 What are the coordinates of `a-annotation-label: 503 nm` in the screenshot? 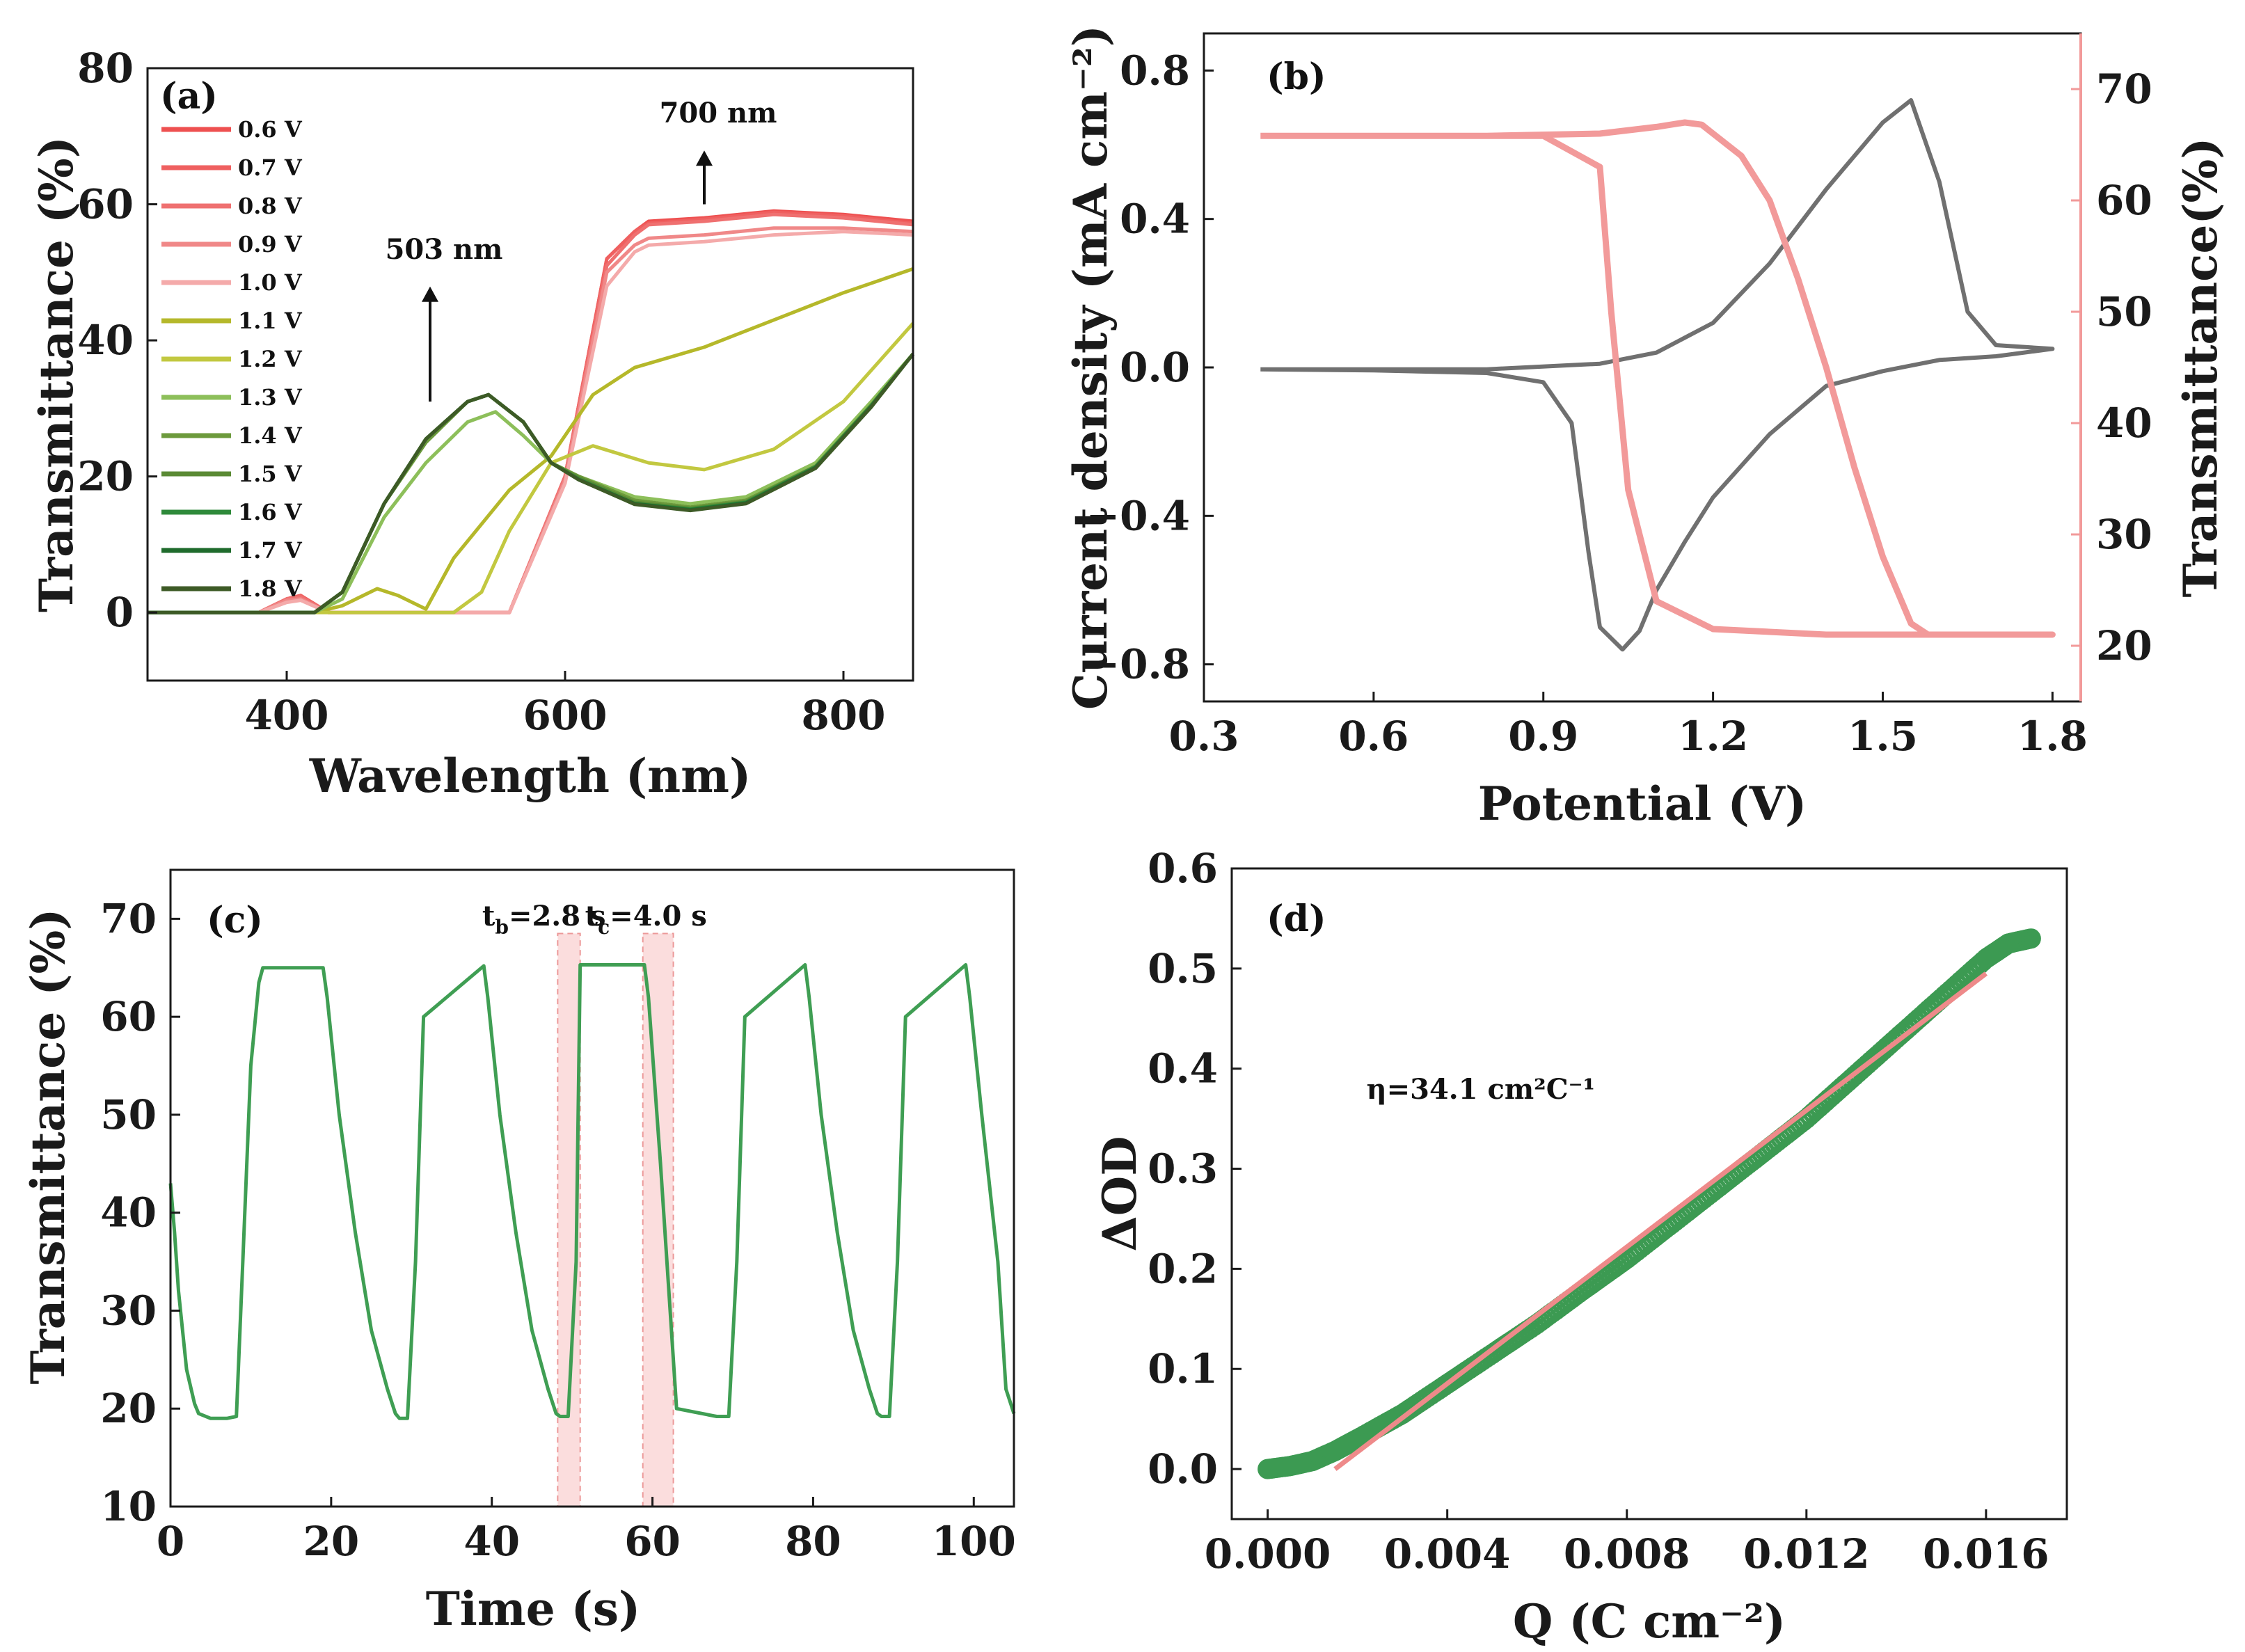 It's located at (444, 249).